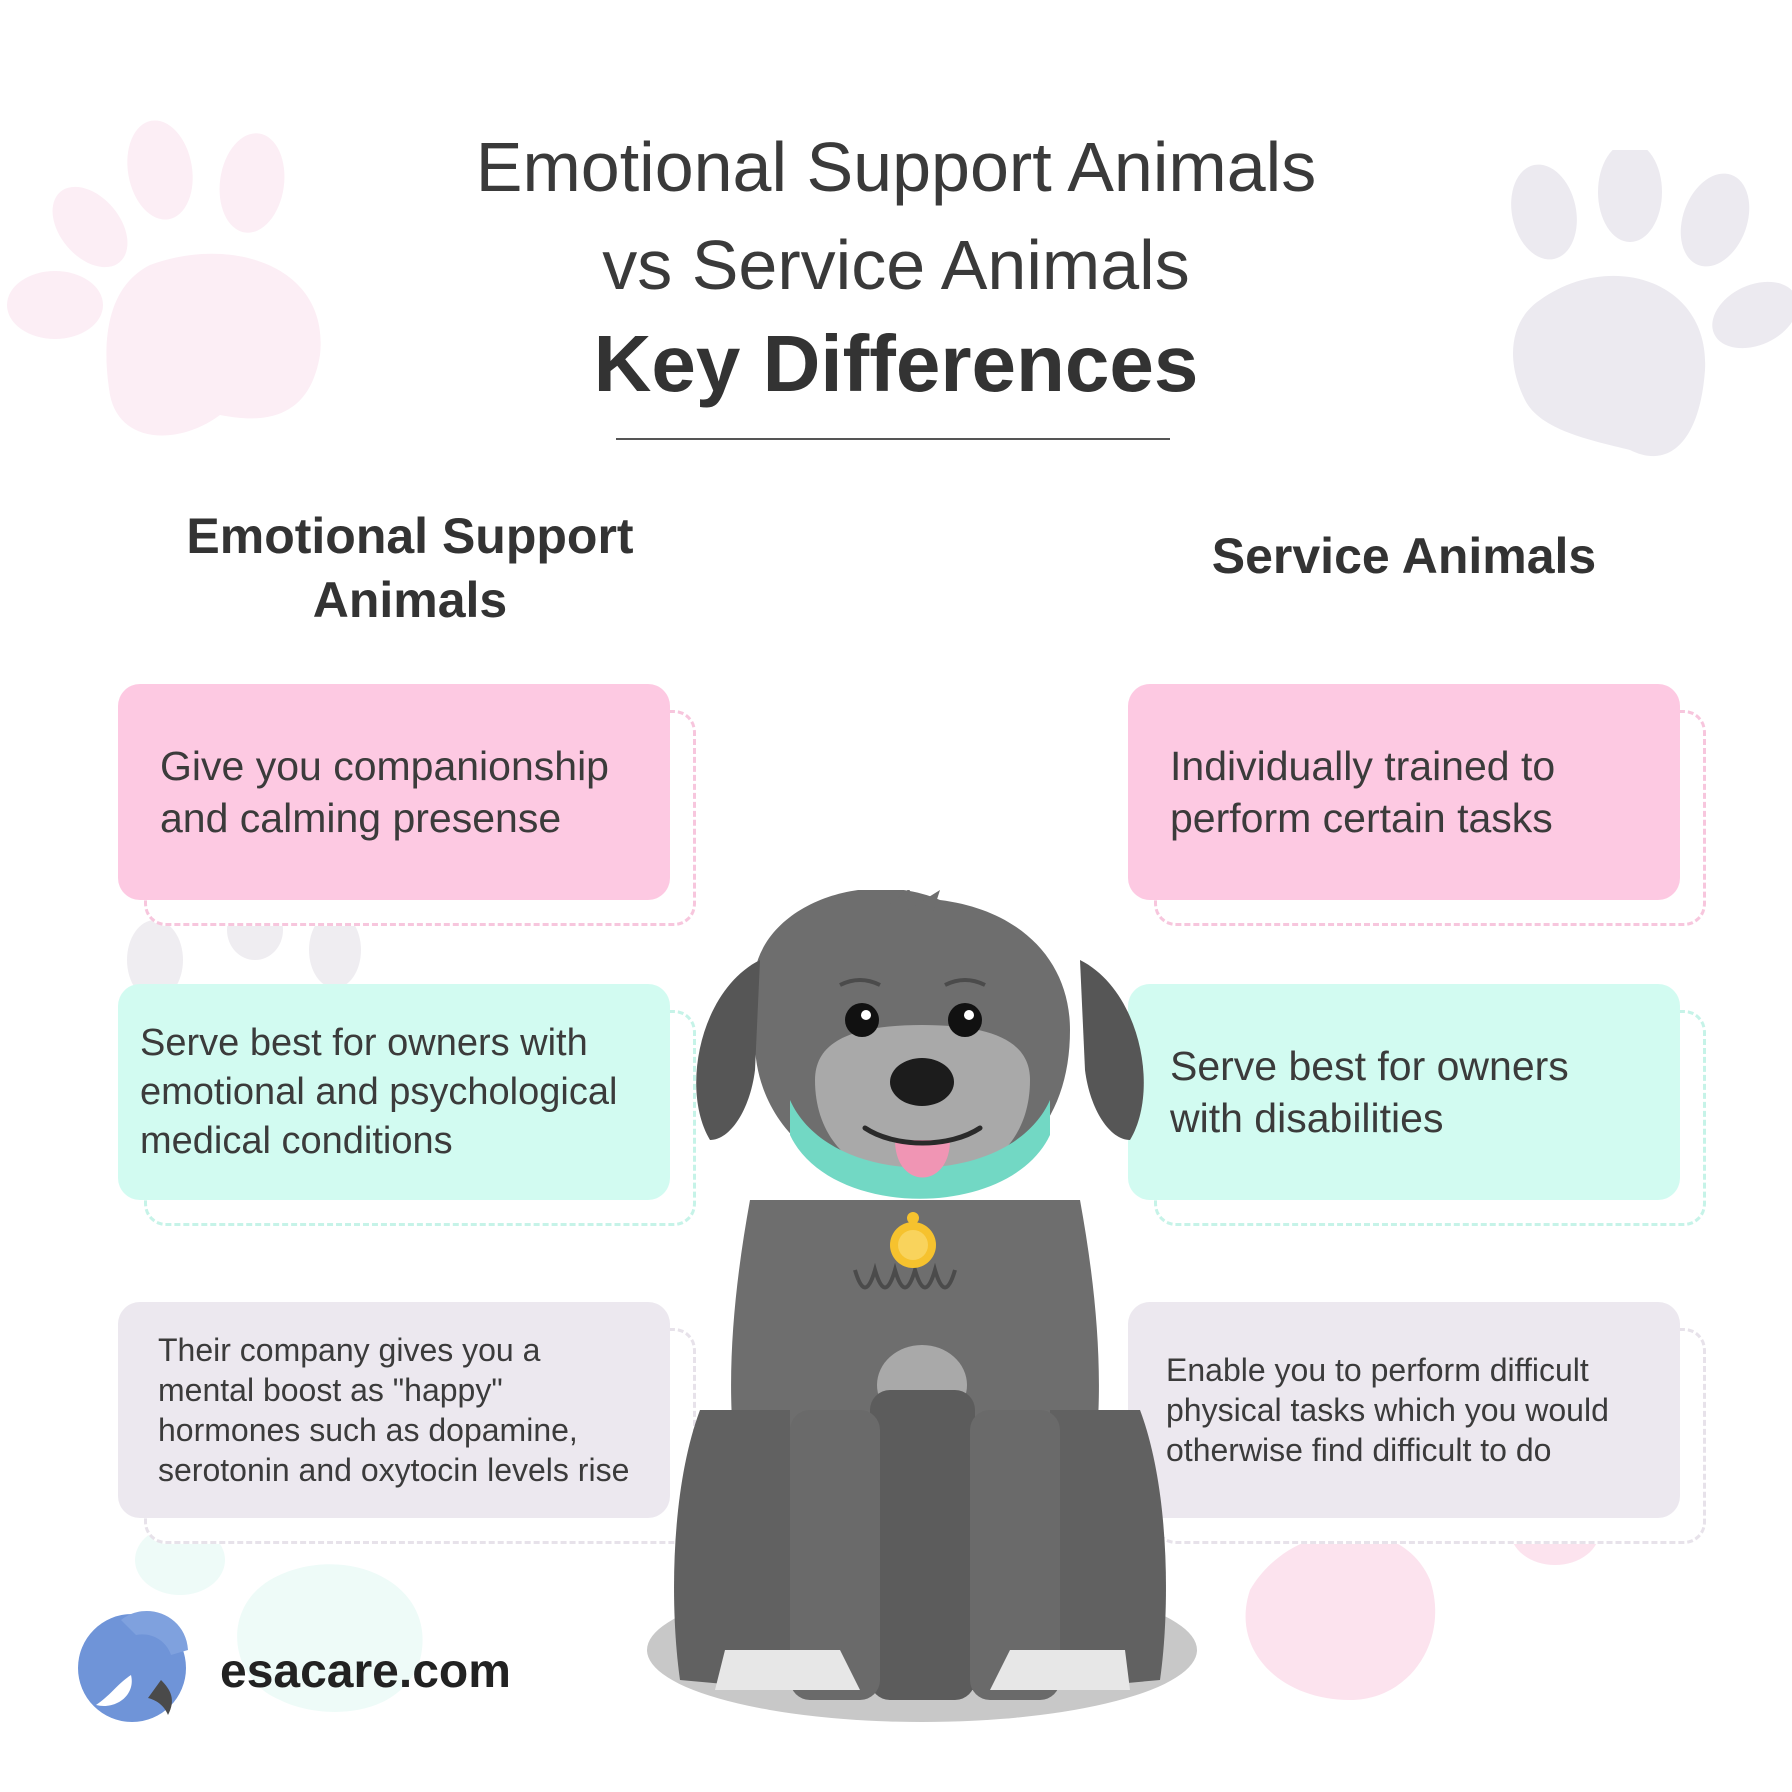 The width and height of the screenshot is (1792, 1792). Describe the element at coordinates (365, 1671) in the screenshot. I see `brand-name: esacare.com` at that location.